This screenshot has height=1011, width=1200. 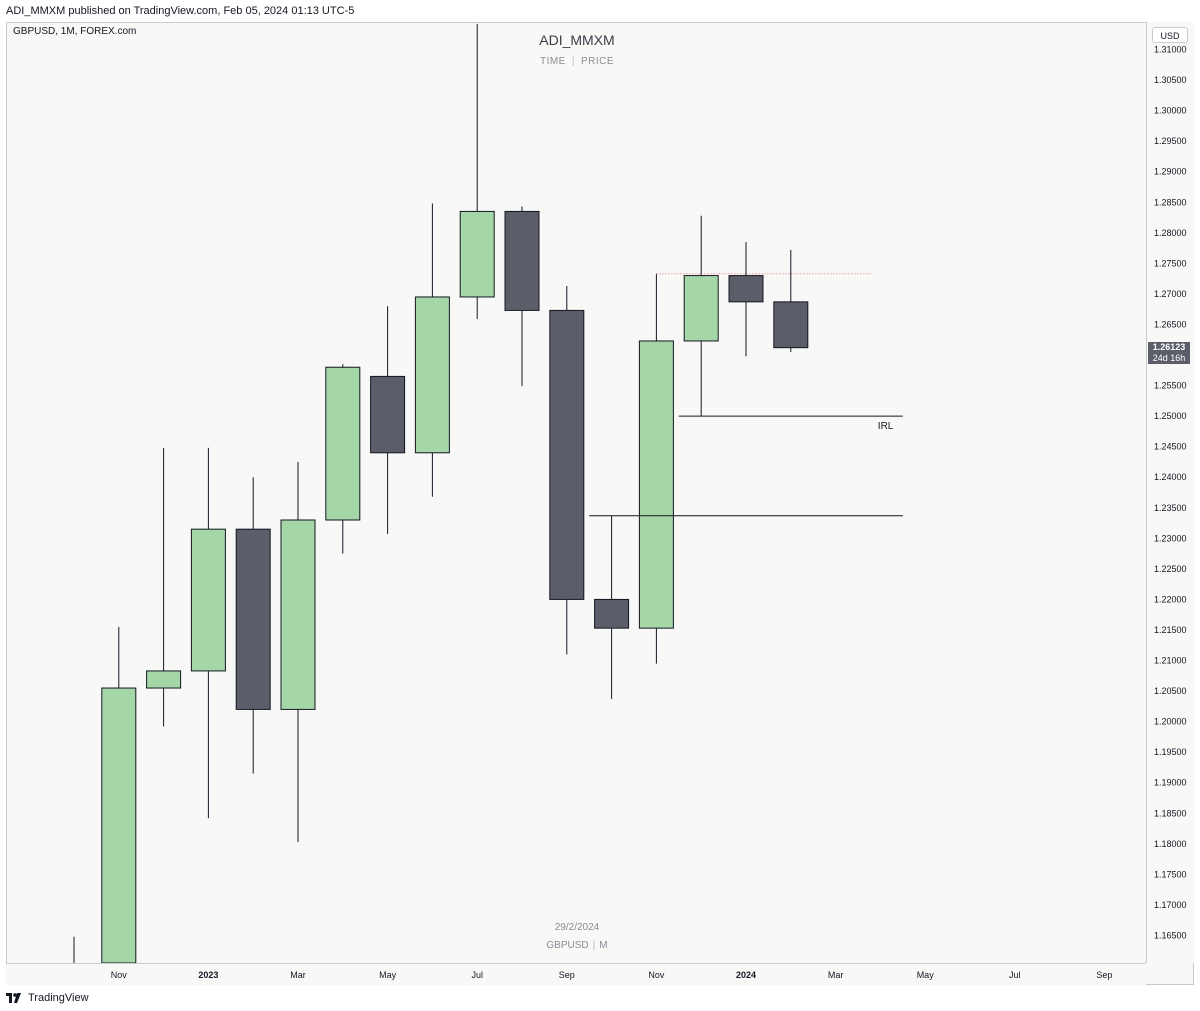 I want to click on time-tick-label: 2024, so click(x=746, y=975).